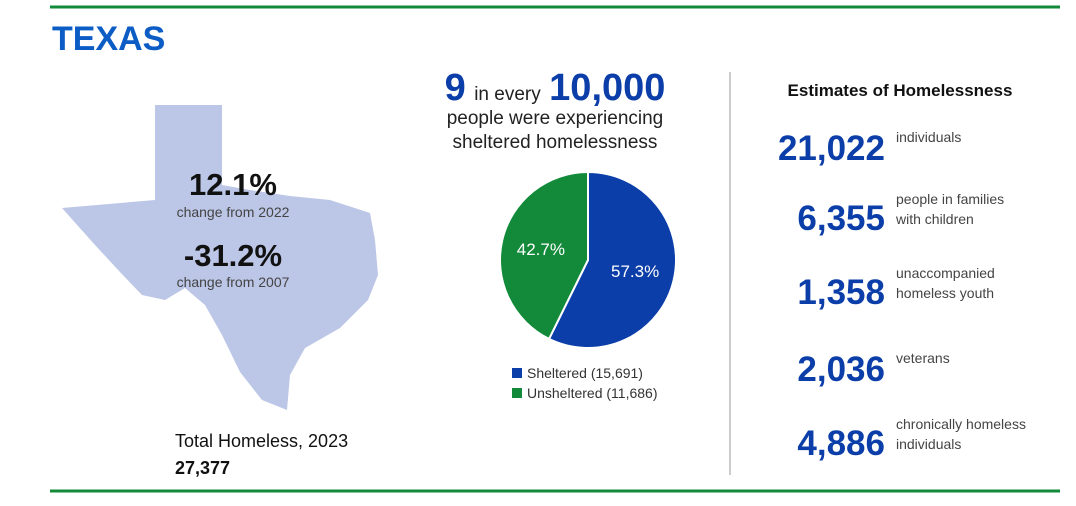 The width and height of the screenshot is (1076, 506). Describe the element at coordinates (945, 293) in the screenshot. I see `estimate-label: homeless youth` at that location.